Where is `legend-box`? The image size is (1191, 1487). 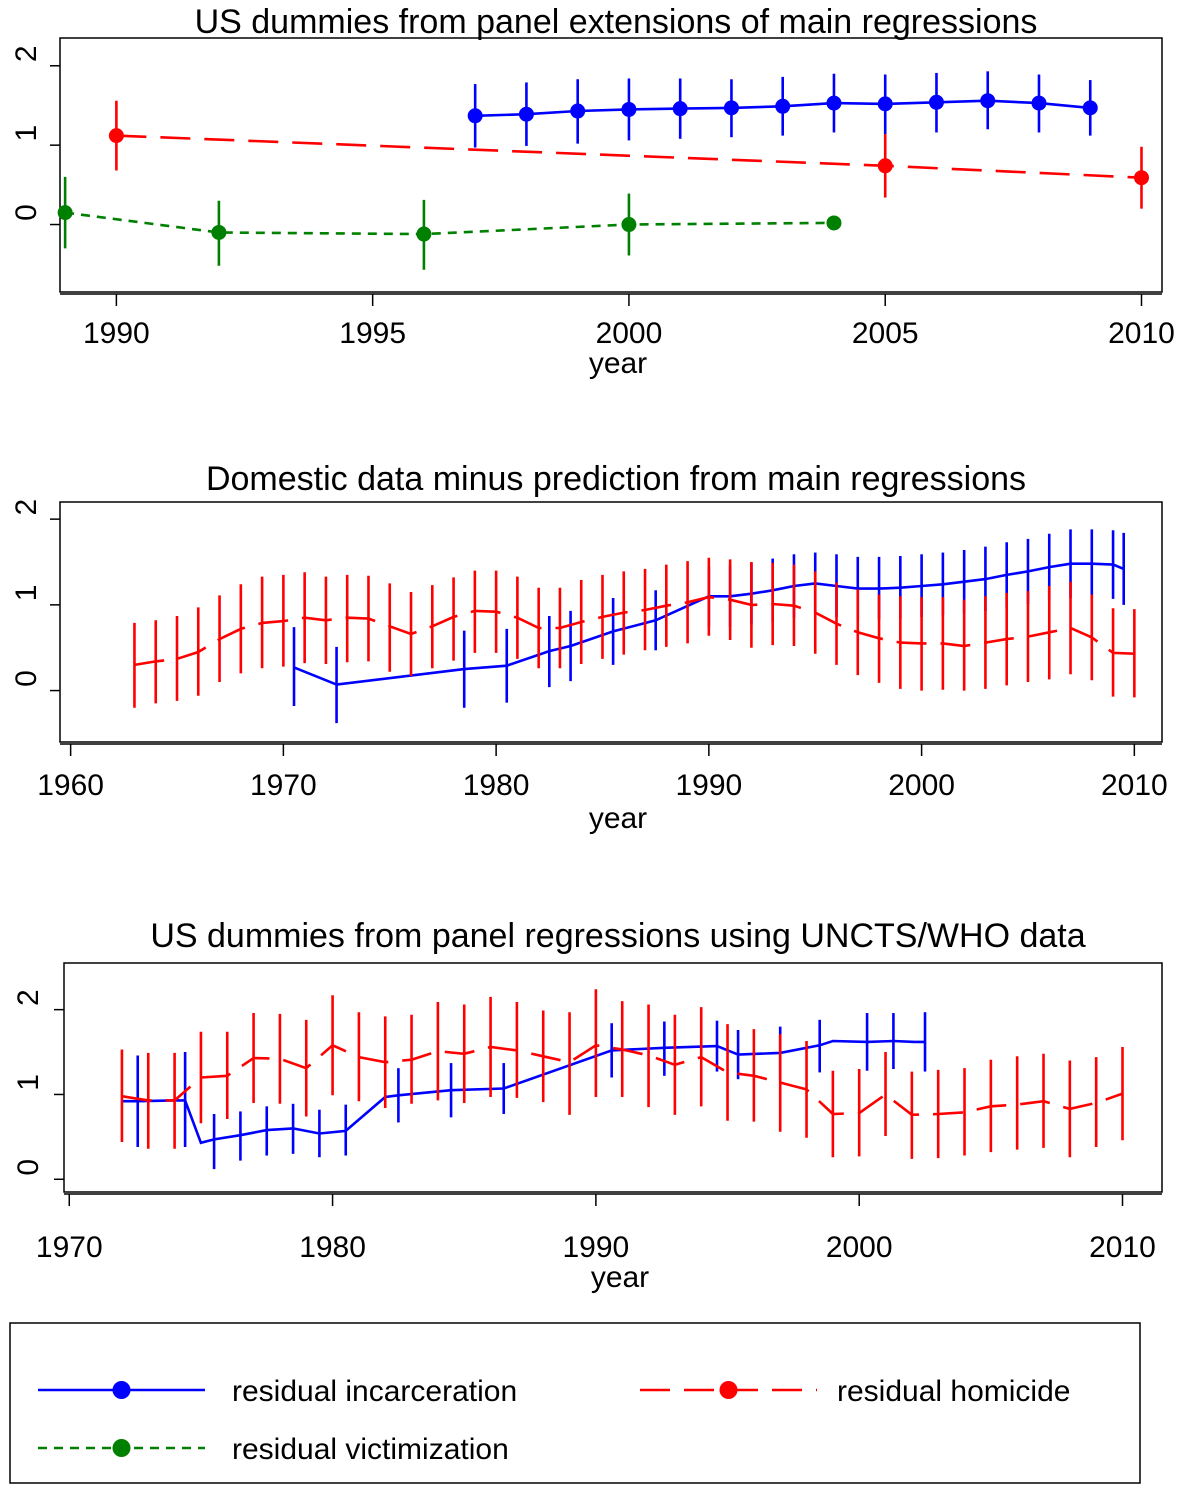
legend-box is located at coordinates (575, 1403).